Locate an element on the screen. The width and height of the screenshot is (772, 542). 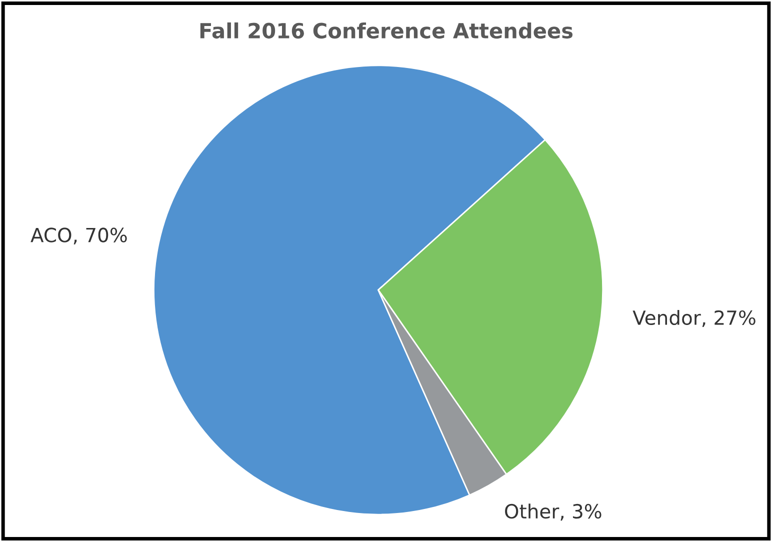
slice-label: Vendor, 27% is located at coordinates (694, 319).